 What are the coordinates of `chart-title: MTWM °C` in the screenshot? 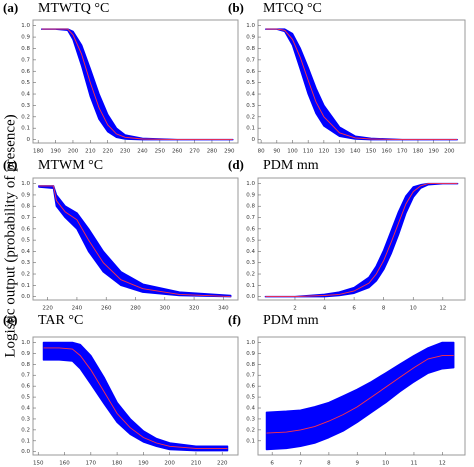 It's located at (70, 165).